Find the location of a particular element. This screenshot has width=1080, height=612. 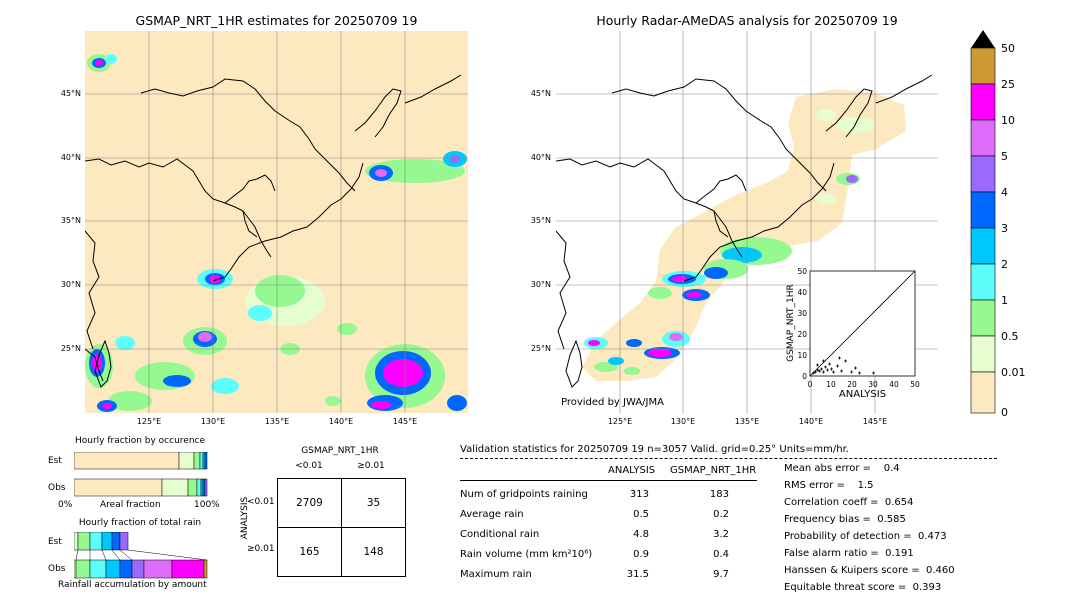

score-rmse: RMS error = 1.5 is located at coordinates (829, 485).